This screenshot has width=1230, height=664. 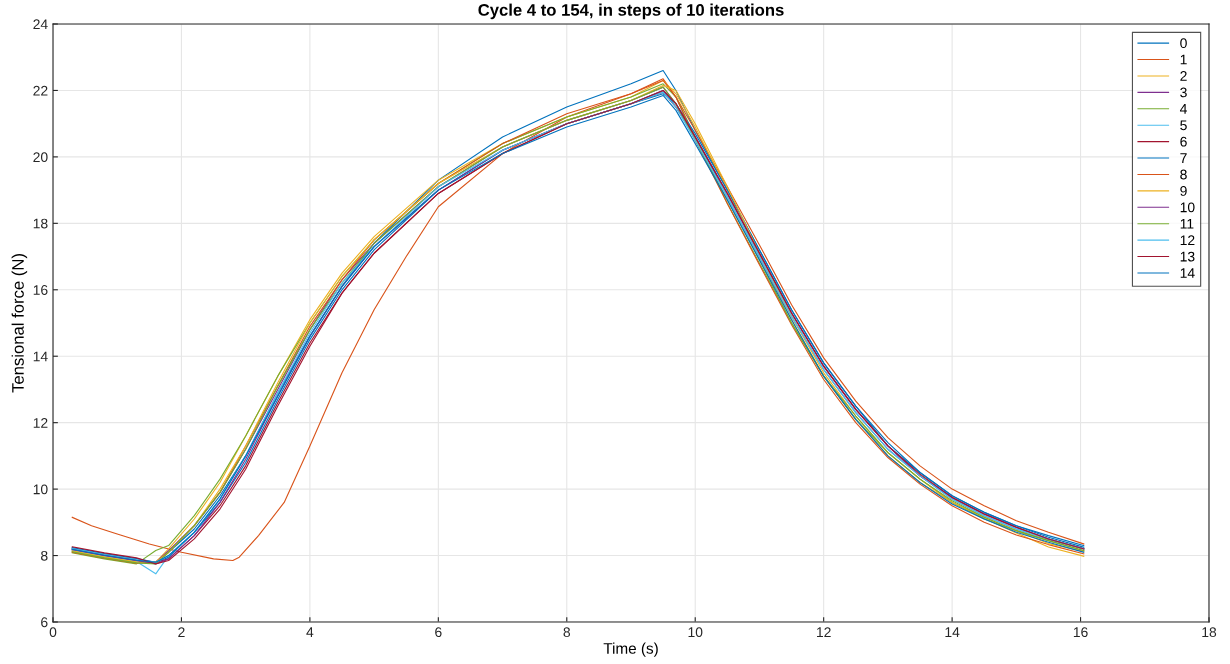 I want to click on legend-label: 8, so click(x=1183, y=174).